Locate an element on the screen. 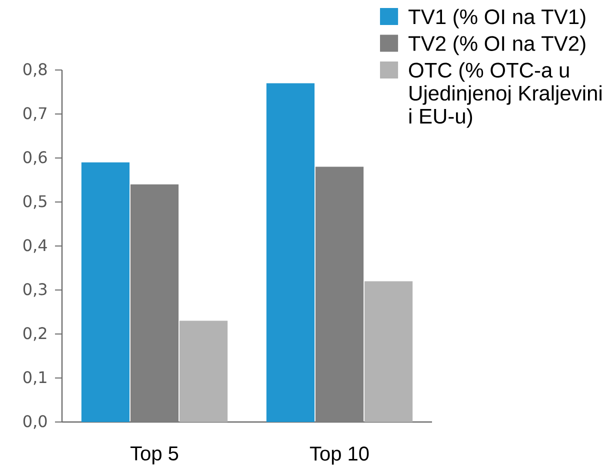 The height and width of the screenshot is (468, 606). legend-label: TV1 (% OI na TV1) is located at coordinates (497, 18).